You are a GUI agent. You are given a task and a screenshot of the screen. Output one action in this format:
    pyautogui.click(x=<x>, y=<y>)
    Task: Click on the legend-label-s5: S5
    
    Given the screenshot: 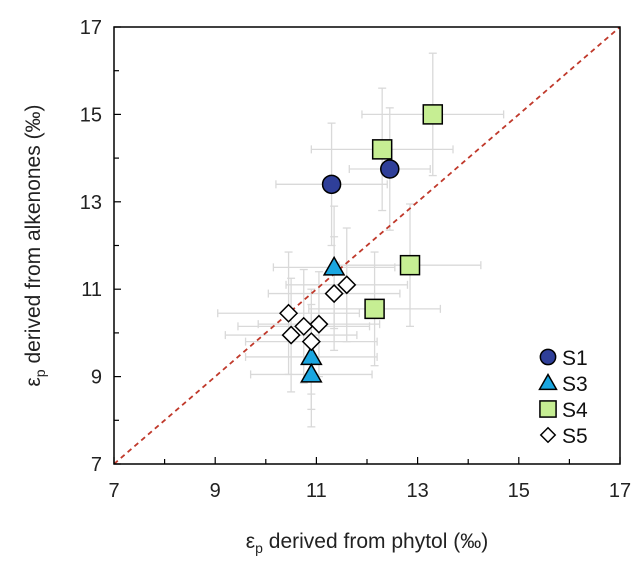 What is the action you would take?
    pyautogui.click(x=575, y=436)
    